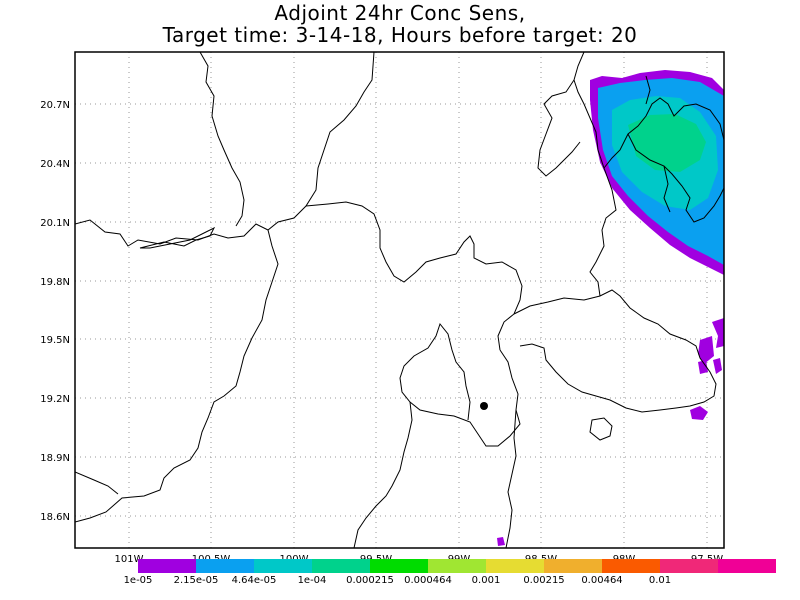 Image resolution: width=800 pixels, height=600 pixels. I want to click on colorbar-label: 4.64e-05, so click(254, 580).